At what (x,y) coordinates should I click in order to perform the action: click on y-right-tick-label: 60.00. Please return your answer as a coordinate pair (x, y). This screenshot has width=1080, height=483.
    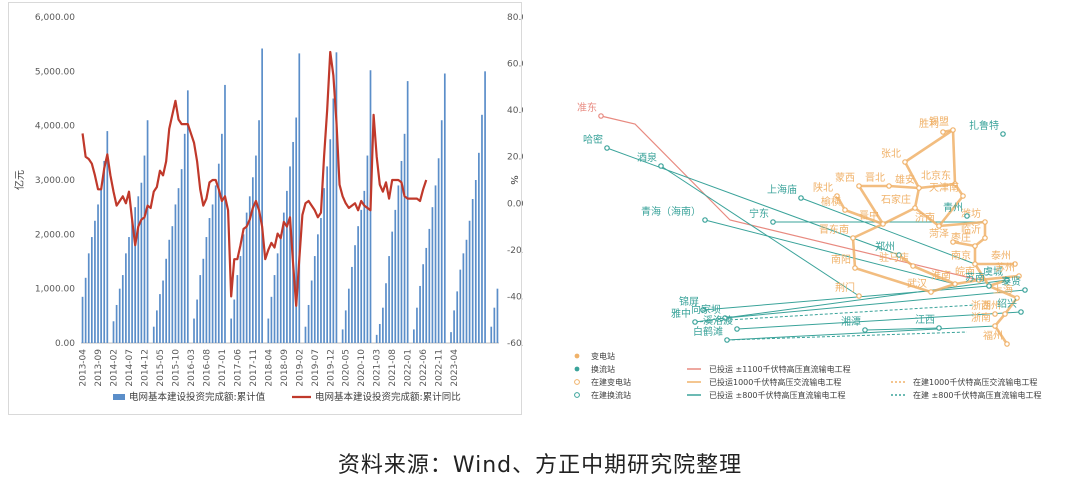
    Looking at the image, I should click on (515, 65).